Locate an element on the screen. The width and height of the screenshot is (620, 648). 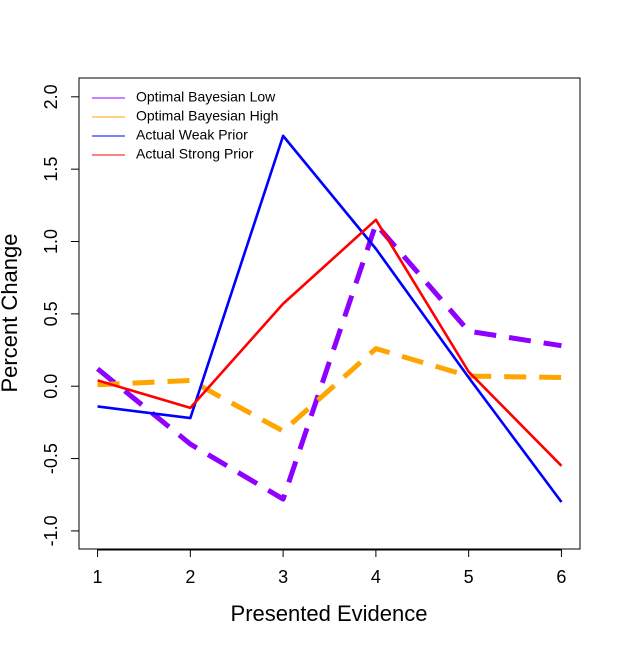
legend-label: Optimal Bayesian Low is located at coordinates (206, 97).